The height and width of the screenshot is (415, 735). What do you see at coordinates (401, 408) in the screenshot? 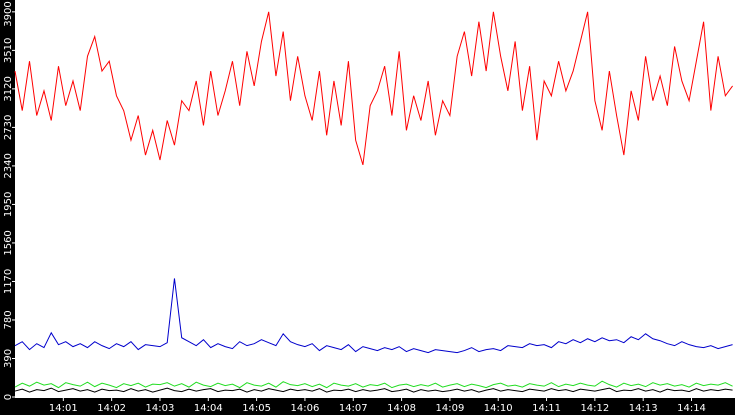
I see `x-tick-label: 14:08` at bounding box center [401, 408].